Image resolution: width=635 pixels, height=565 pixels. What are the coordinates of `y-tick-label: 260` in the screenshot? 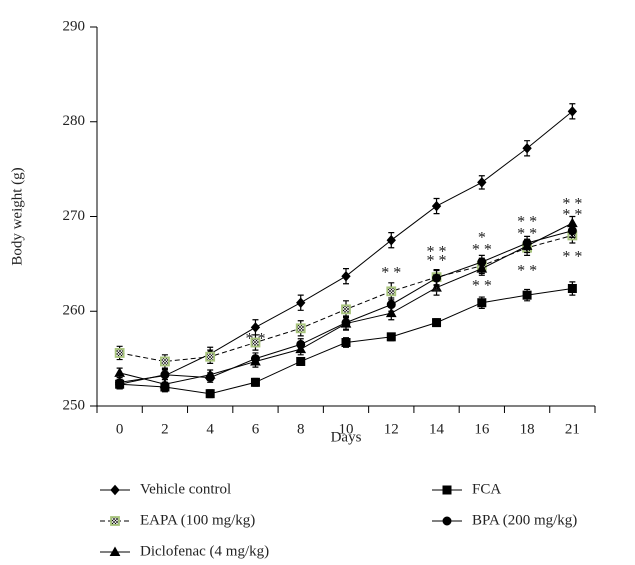 It's located at (74, 311).